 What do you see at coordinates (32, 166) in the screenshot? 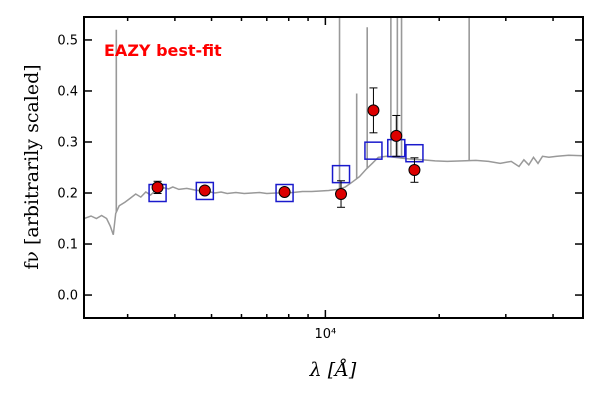
I see `y-axis-title: fν [arbitrarily scaled]` at bounding box center [32, 166].